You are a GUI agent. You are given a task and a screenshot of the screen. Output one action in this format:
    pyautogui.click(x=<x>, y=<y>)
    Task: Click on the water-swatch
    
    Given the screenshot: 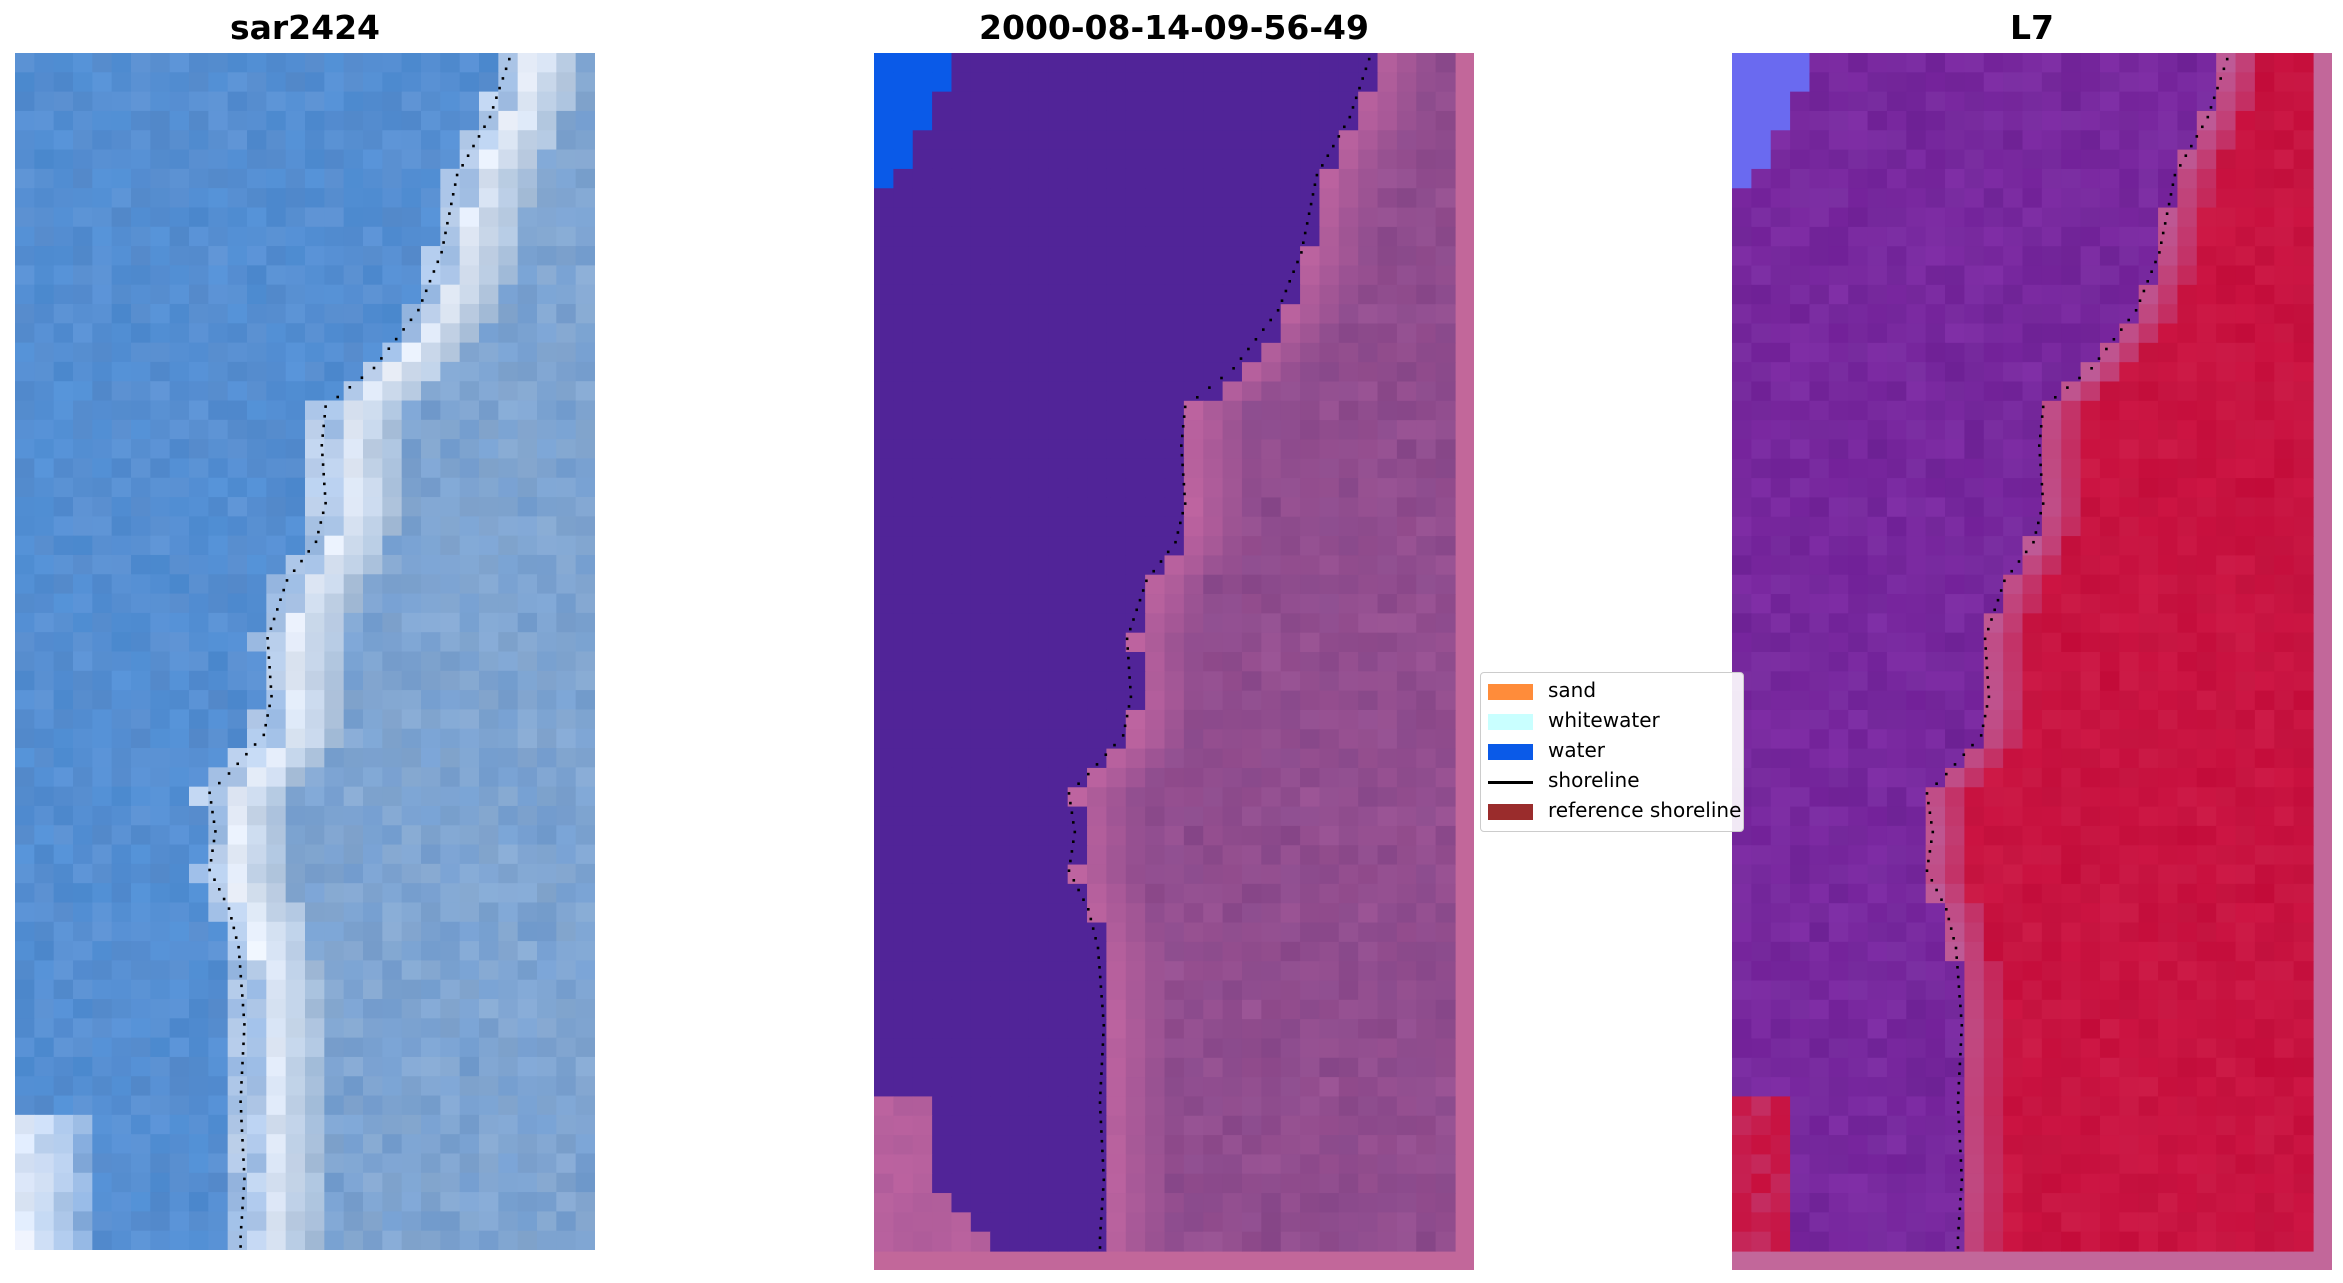 What is the action you would take?
    pyautogui.click(x=1510, y=752)
    